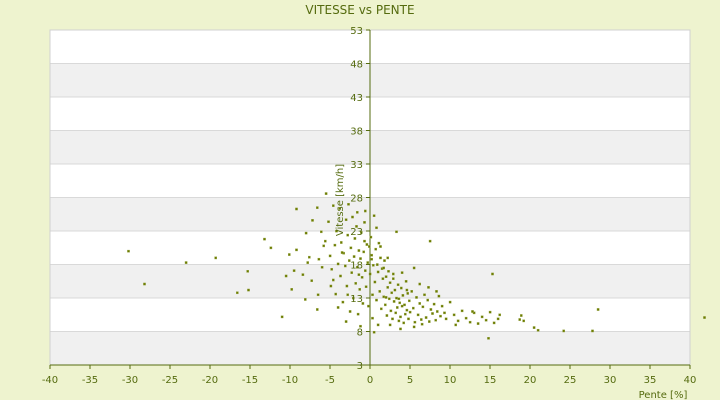 This screenshot has height=400, width=720. What do you see at coordinates (356, 98) in the screenshot?
I see `y-tick-label: 43` at bounding box center [356, 98].